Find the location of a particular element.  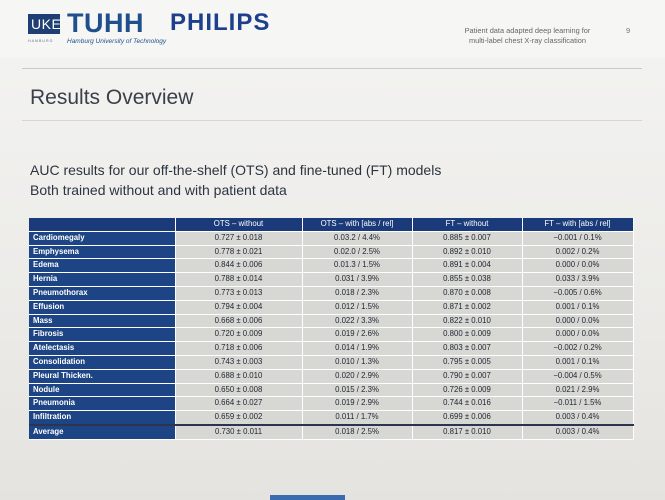

row-label: Nodule is located at coordinates (102, 390).